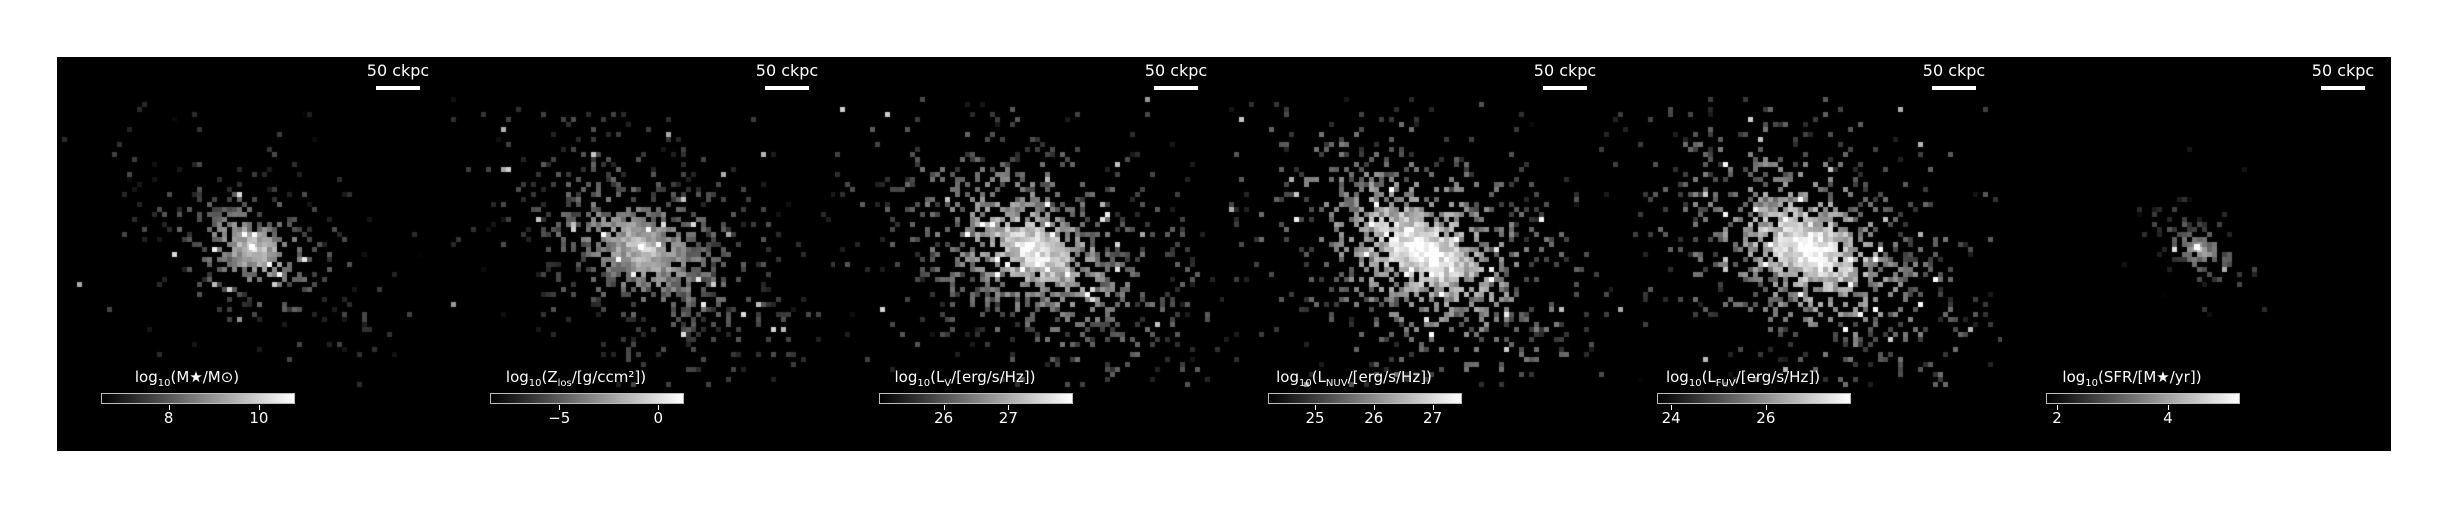 The image size is (2444, 507). I want to click on colorbar-tick-label: 2, so click(2057, 418).